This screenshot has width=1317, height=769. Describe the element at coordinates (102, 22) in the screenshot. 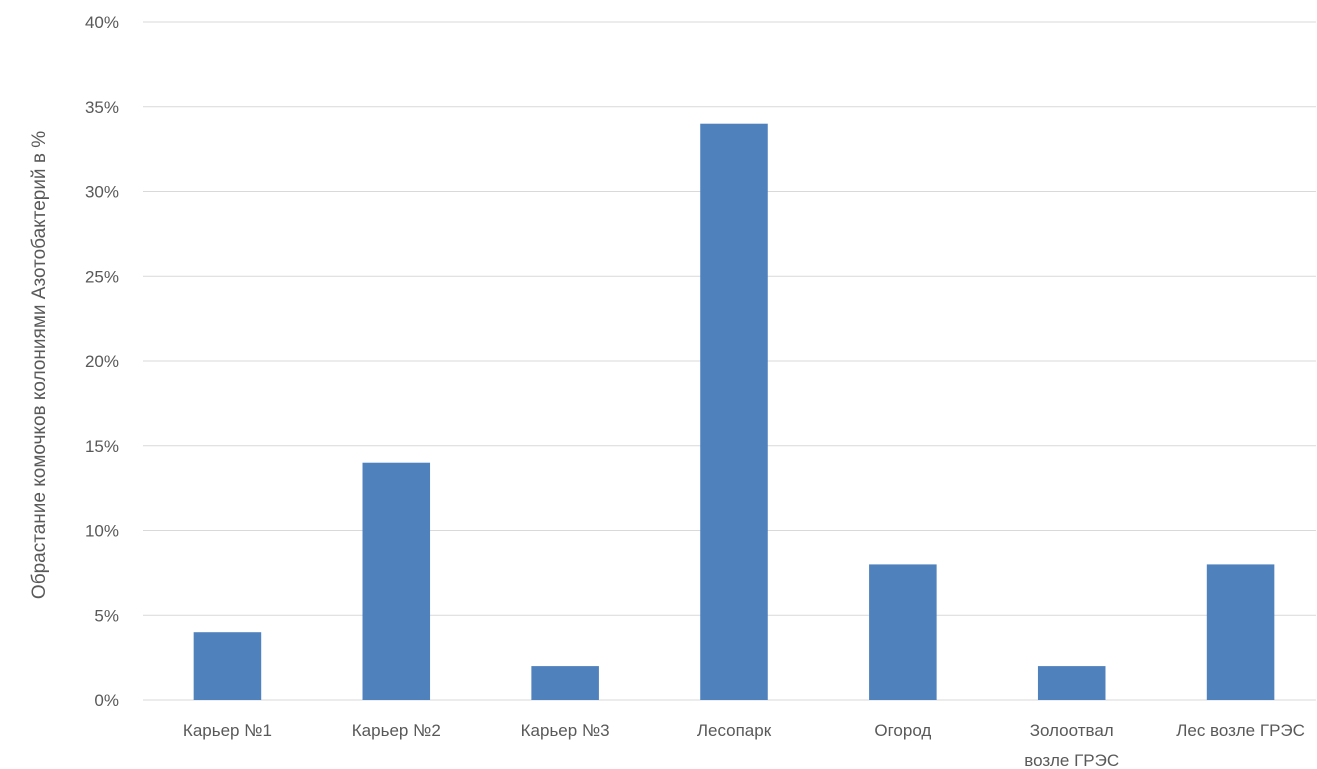

I see `y-tick-label: 40%` at that location.